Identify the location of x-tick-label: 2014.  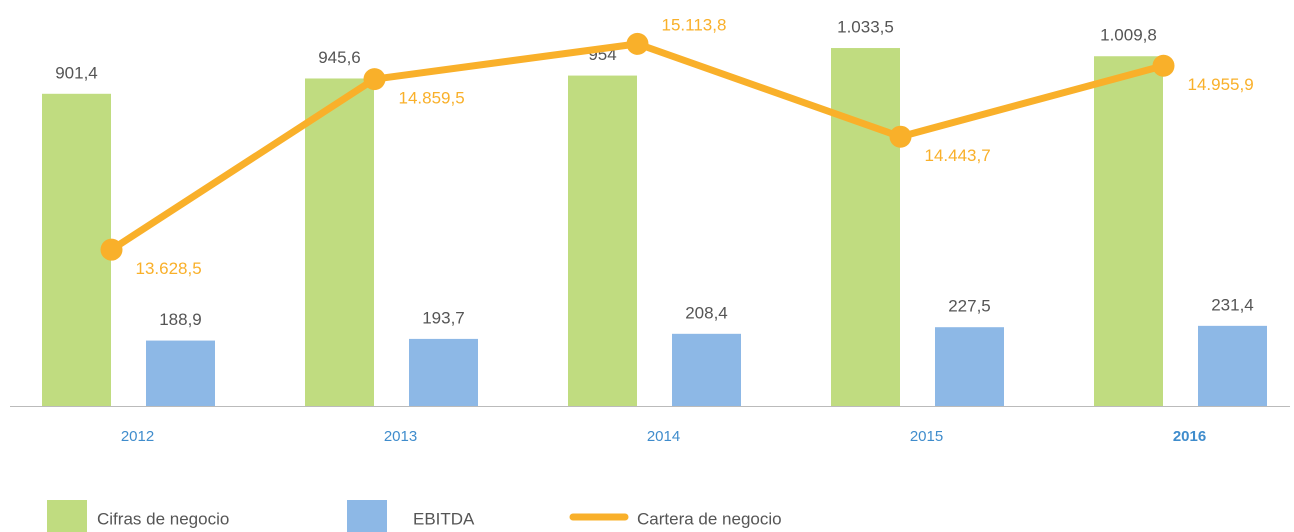
(663, 436).